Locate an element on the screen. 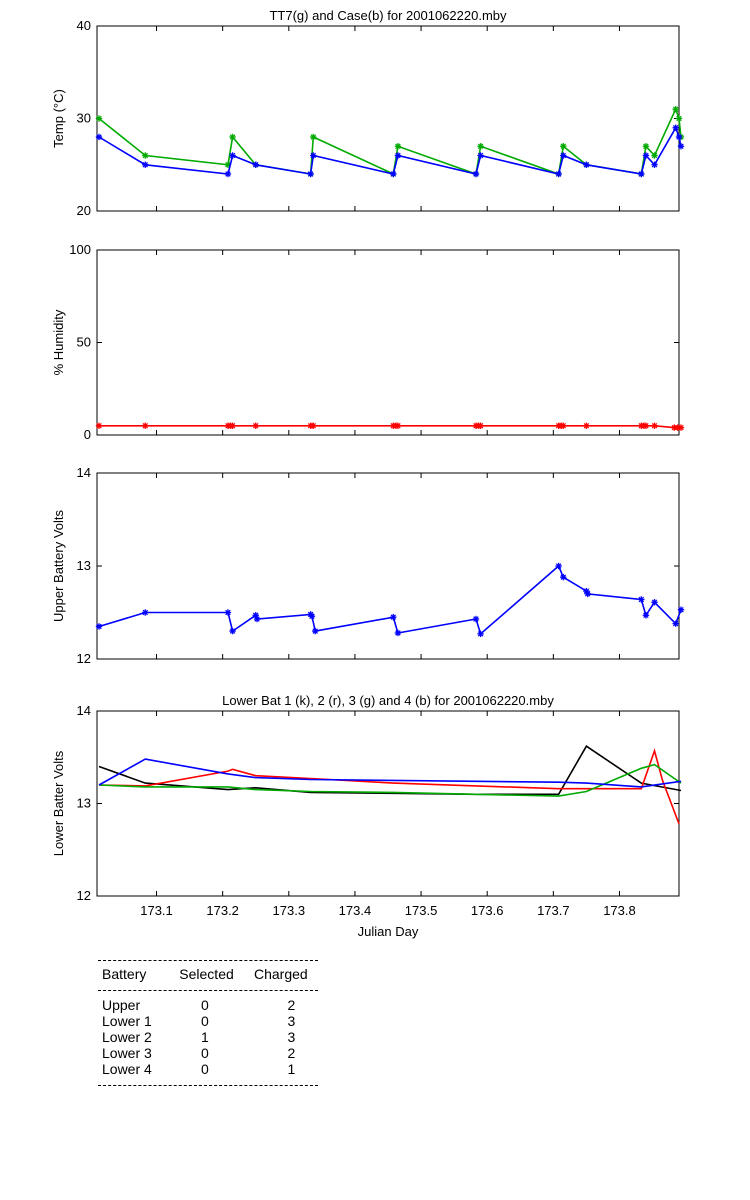 The width and height of the screenshot is (750, 1200). y-tick-label-2-1: 13 is located at coordinates (84, 565).